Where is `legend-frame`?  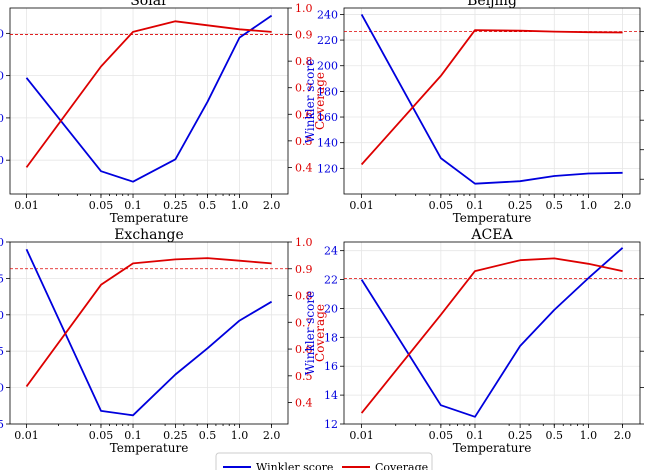 legend-frame is located at coordinates (324, 461).